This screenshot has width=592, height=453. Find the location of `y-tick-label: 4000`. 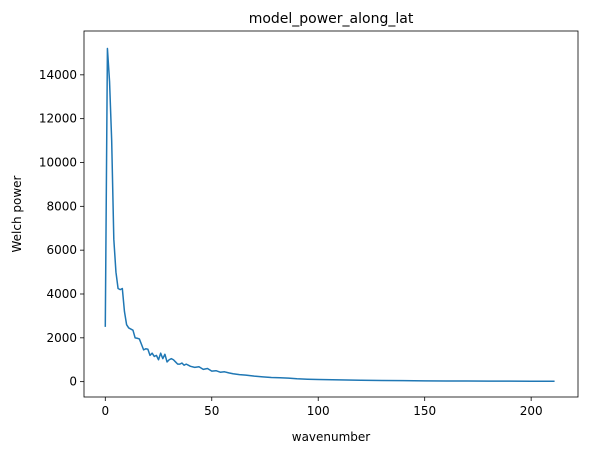

y-tick-label: 4000 is located at coordinates (61, 294).